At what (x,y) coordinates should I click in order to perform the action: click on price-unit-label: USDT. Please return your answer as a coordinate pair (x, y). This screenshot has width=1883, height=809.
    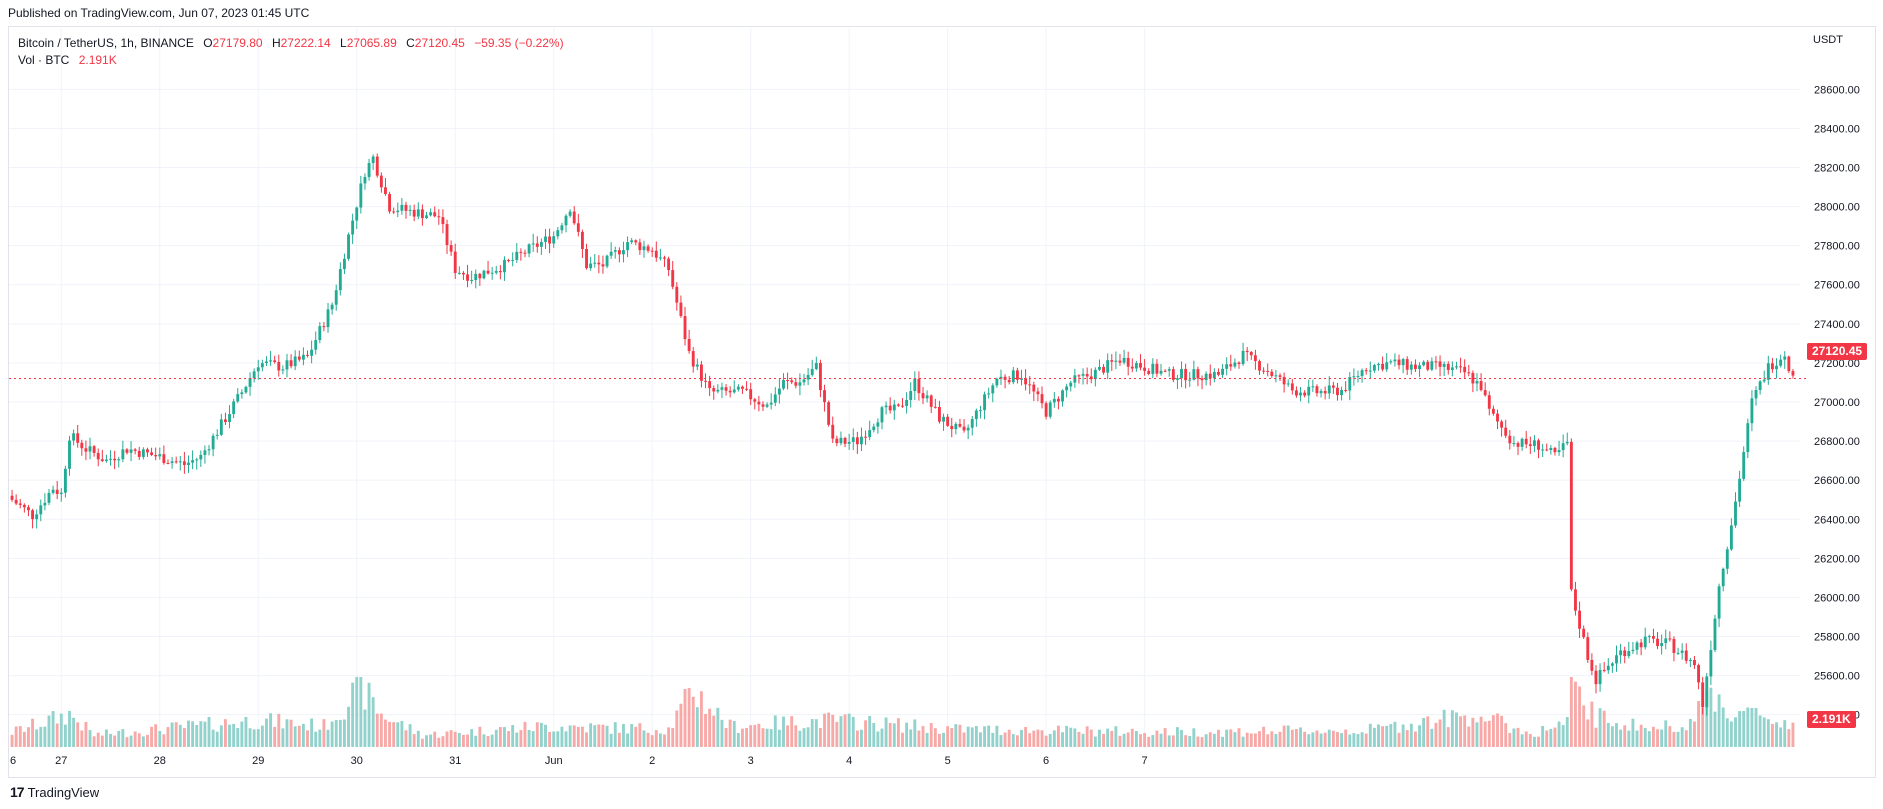
    Looking at the image, I should click on (1828, 40).